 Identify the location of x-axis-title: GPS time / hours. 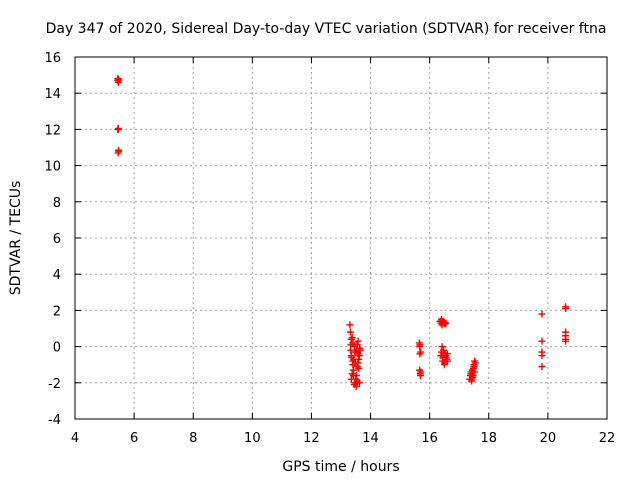
(340, 467).